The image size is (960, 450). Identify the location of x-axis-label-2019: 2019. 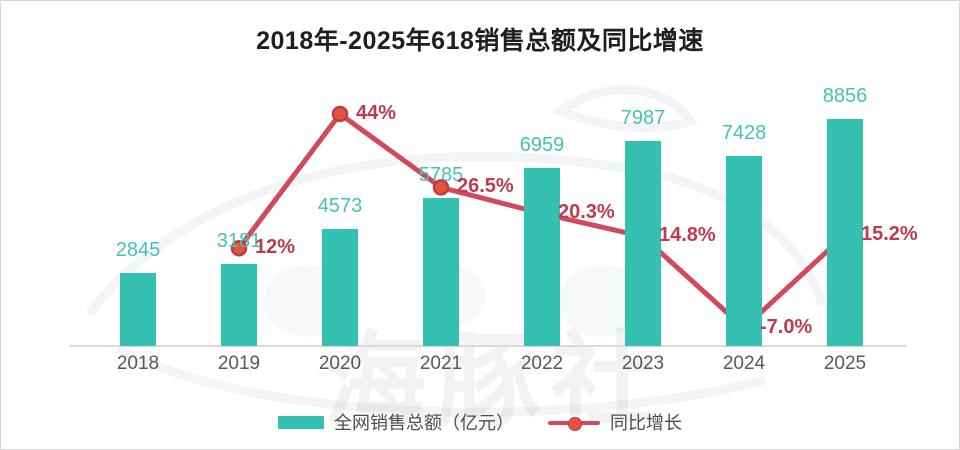
(239, 363).